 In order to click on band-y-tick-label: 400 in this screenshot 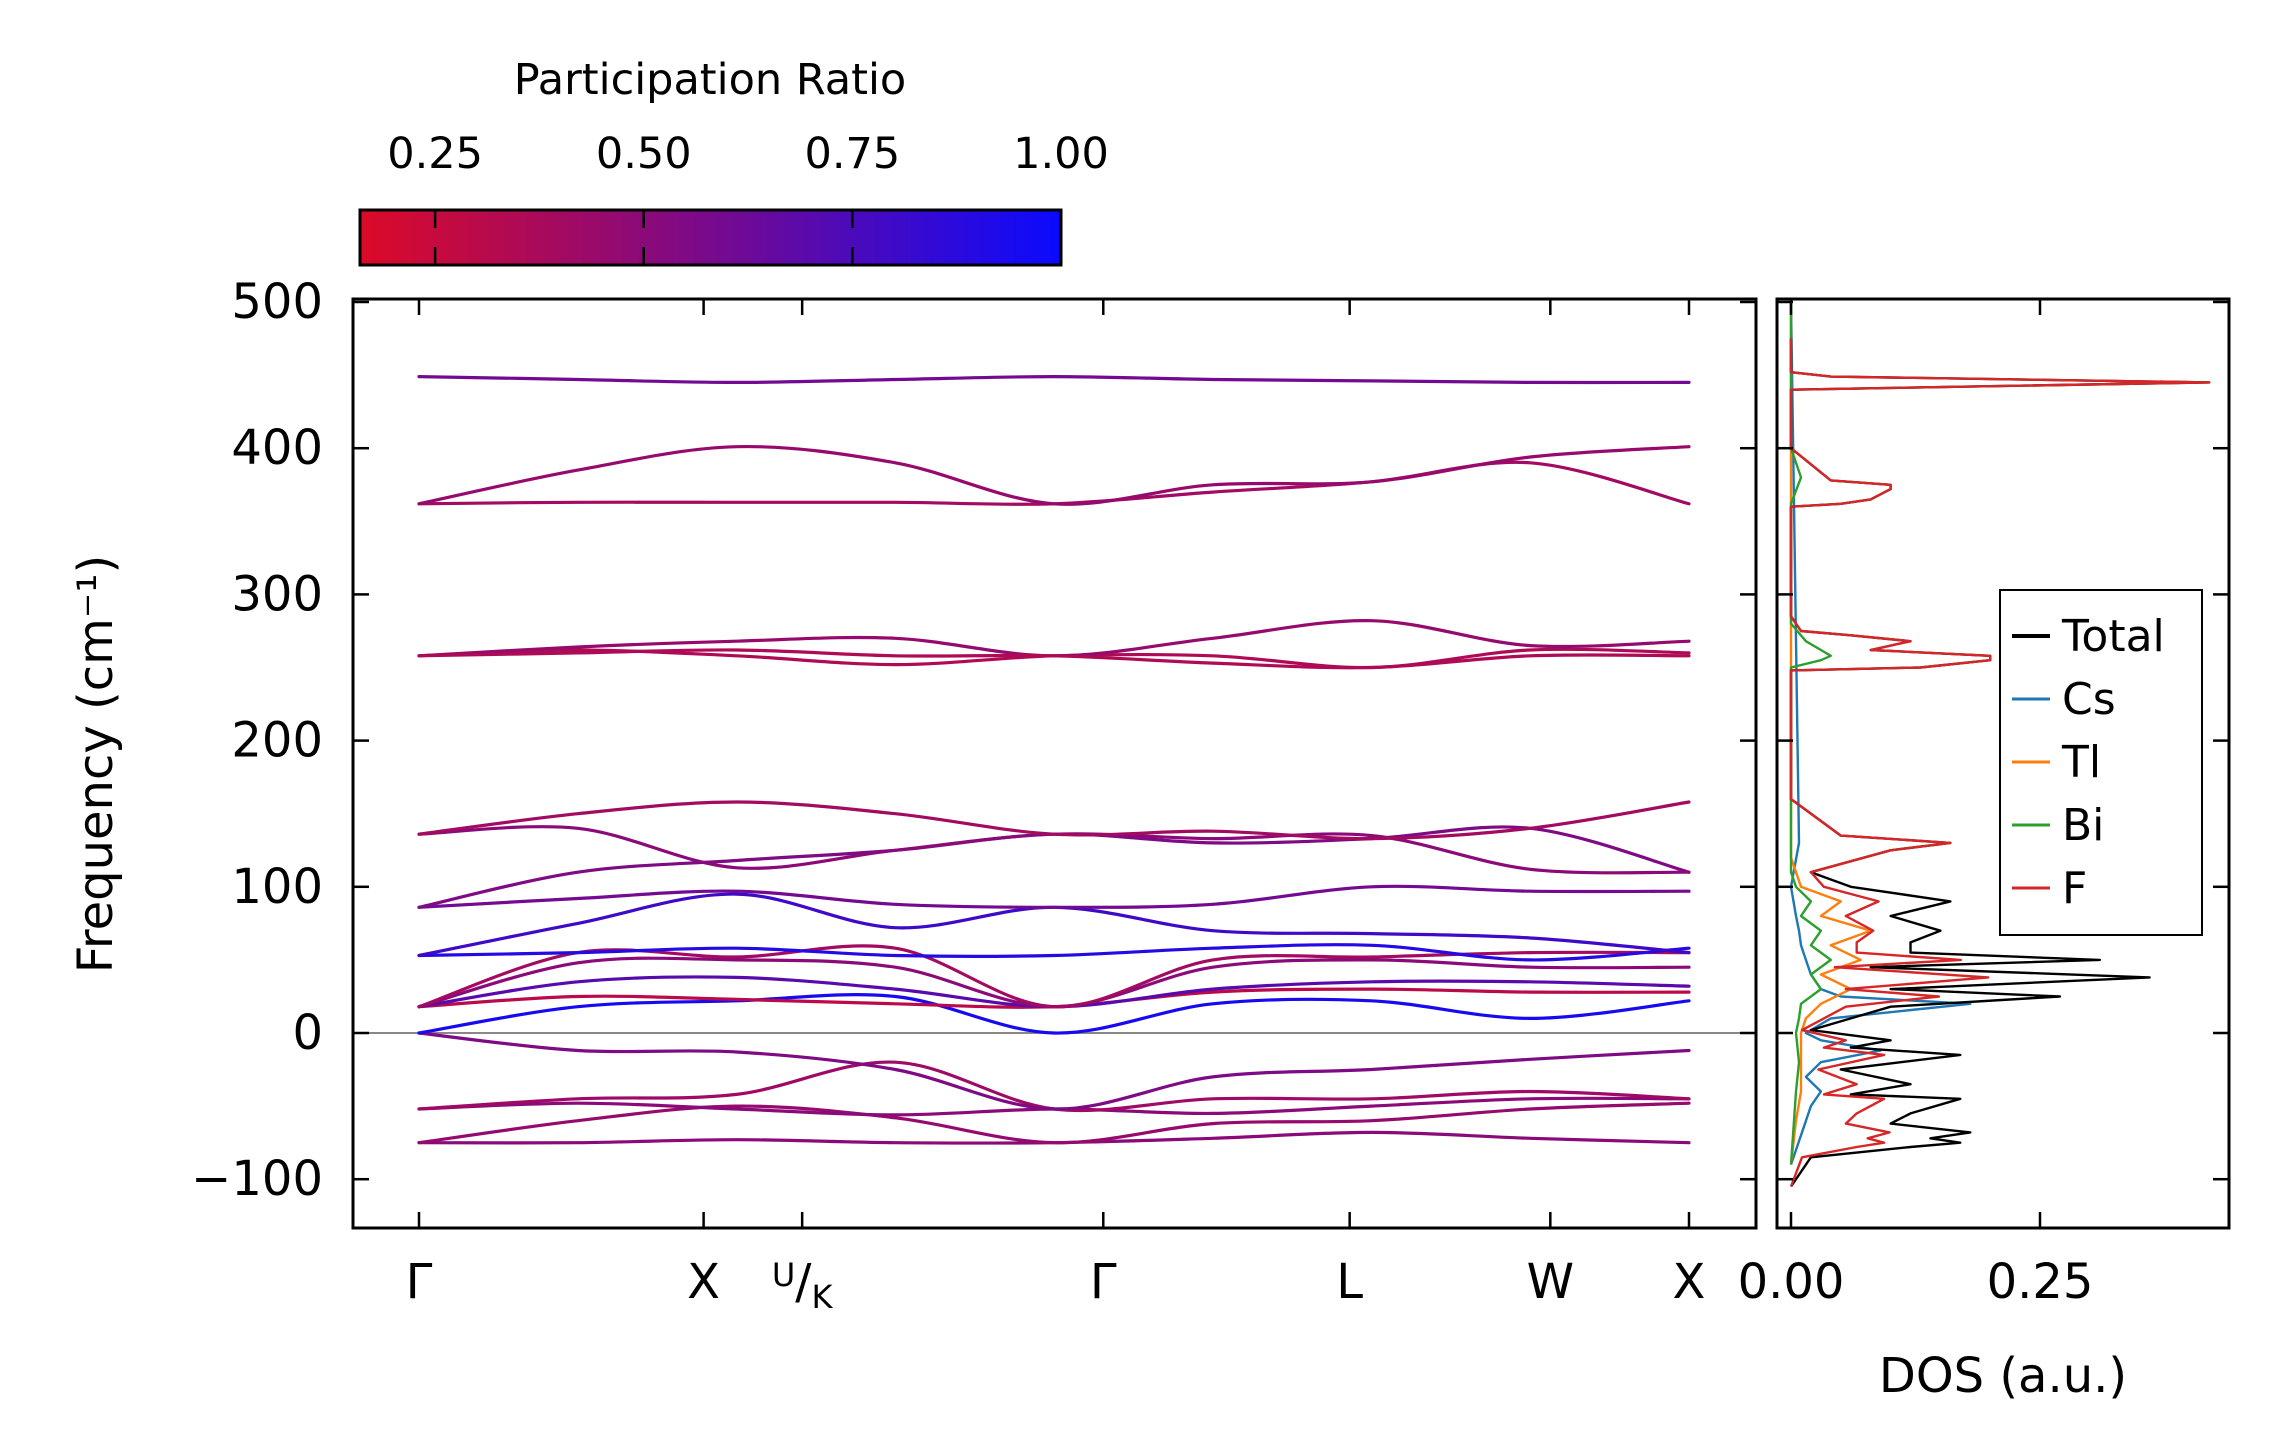, I will do `click(277, 448)`.